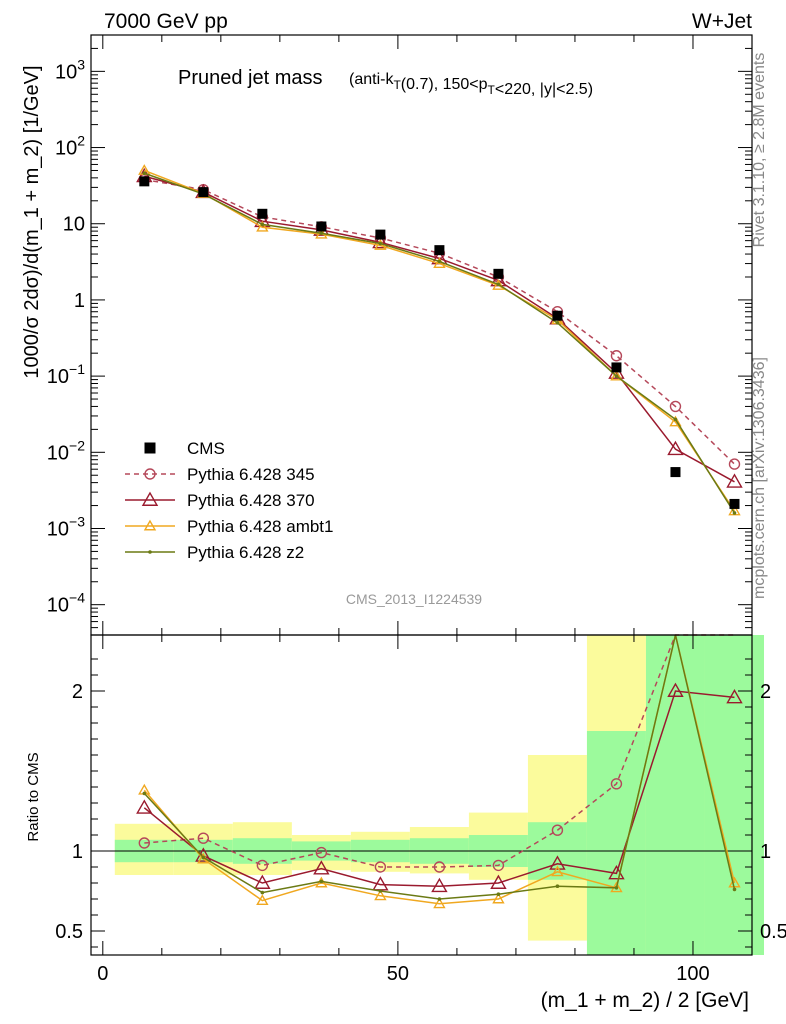 Image resolution: width=786 pixels, height=1024 pixels. I want to click on y-tick-label: 10⁻², so click(66, 450).